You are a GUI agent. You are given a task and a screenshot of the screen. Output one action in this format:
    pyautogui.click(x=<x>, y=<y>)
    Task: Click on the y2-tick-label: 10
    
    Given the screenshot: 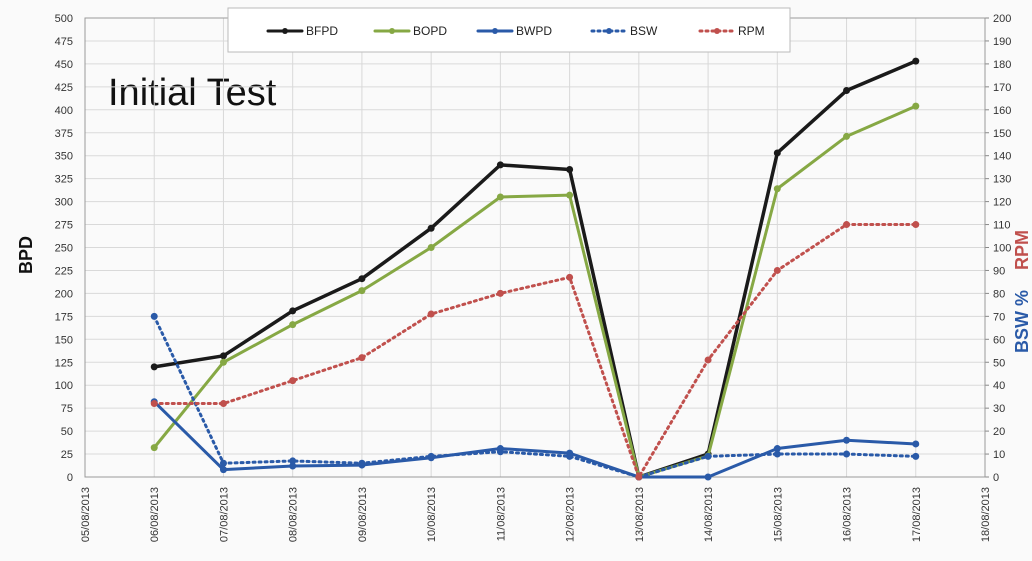 What is the action you would take?
    pyautogui.click(x=999, y=455)
    